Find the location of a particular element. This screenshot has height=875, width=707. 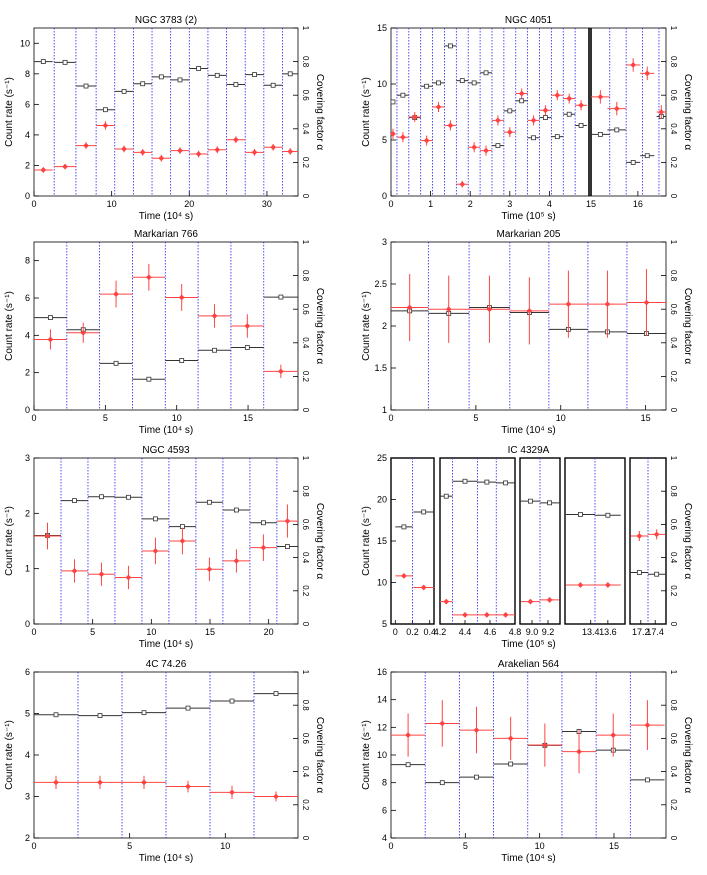

y-tick-label: 16 is located at coordinates (382, 672).